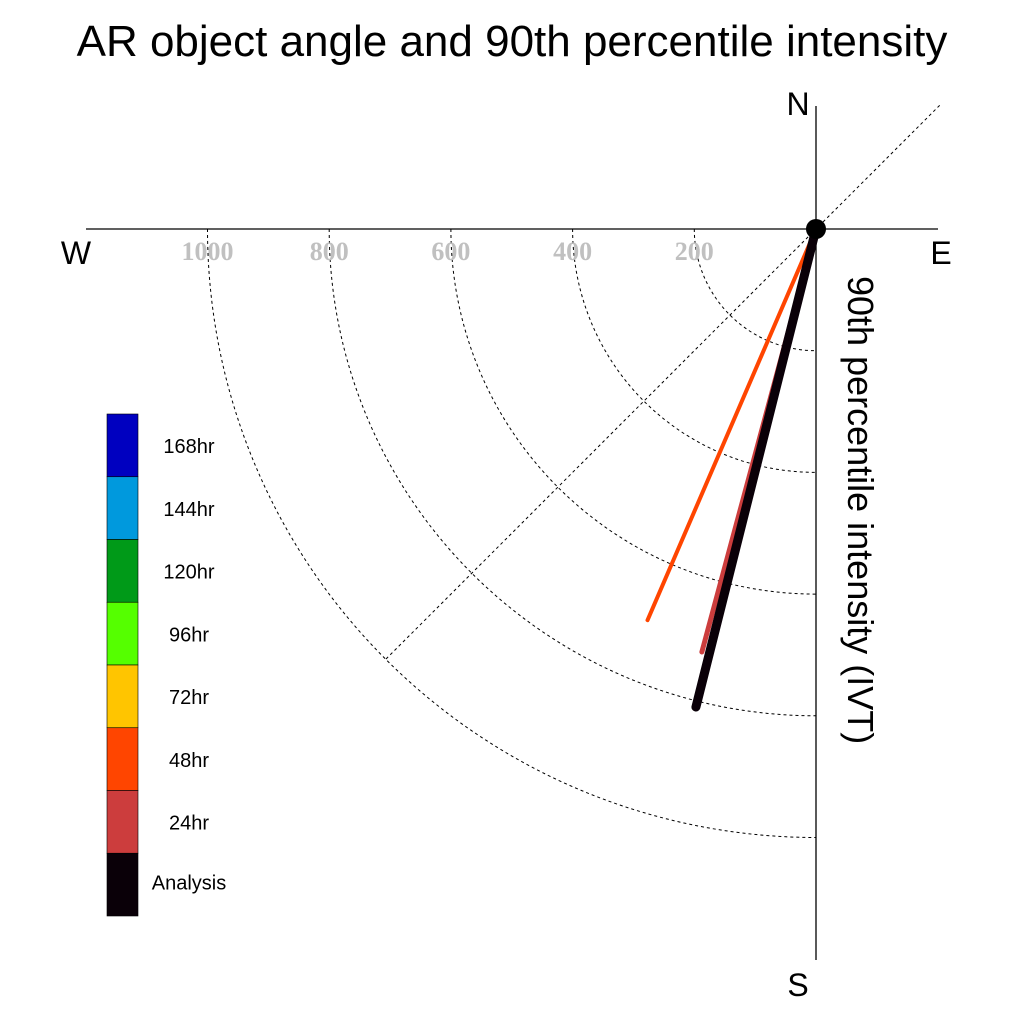 The image size is (1024, 1024). What do you see at coordinates (860, 510) in the screenshot?
I see `y-axis-label: 90th percentile intensity (IVT)` at bounding box center [860, 510].